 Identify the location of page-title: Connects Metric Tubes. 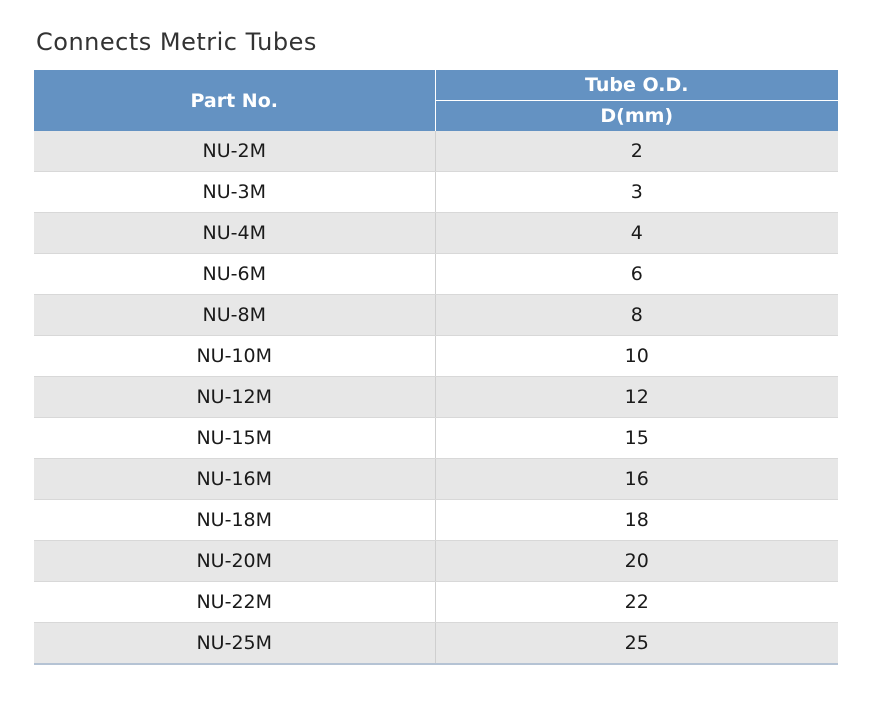
(176, 42).